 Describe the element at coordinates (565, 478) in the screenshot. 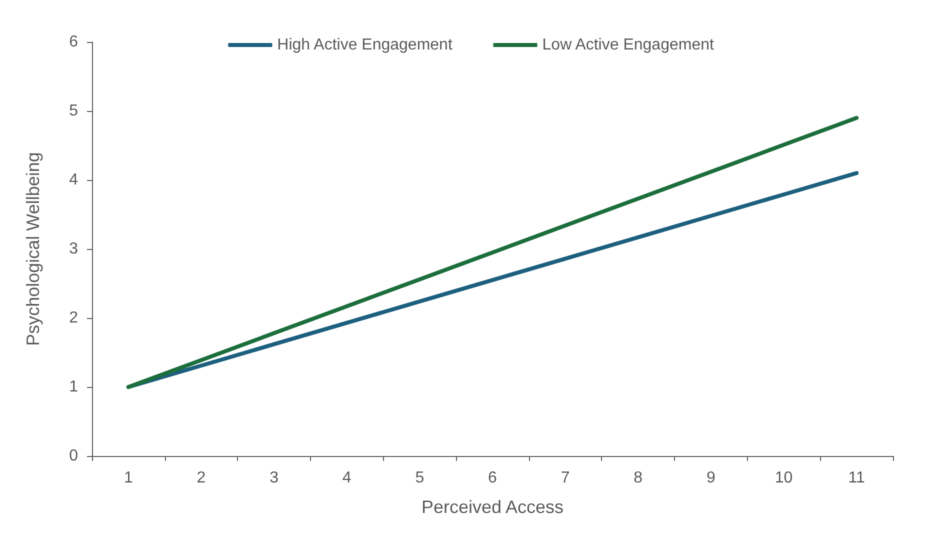

I see `x-tick-label: 7` at that location.